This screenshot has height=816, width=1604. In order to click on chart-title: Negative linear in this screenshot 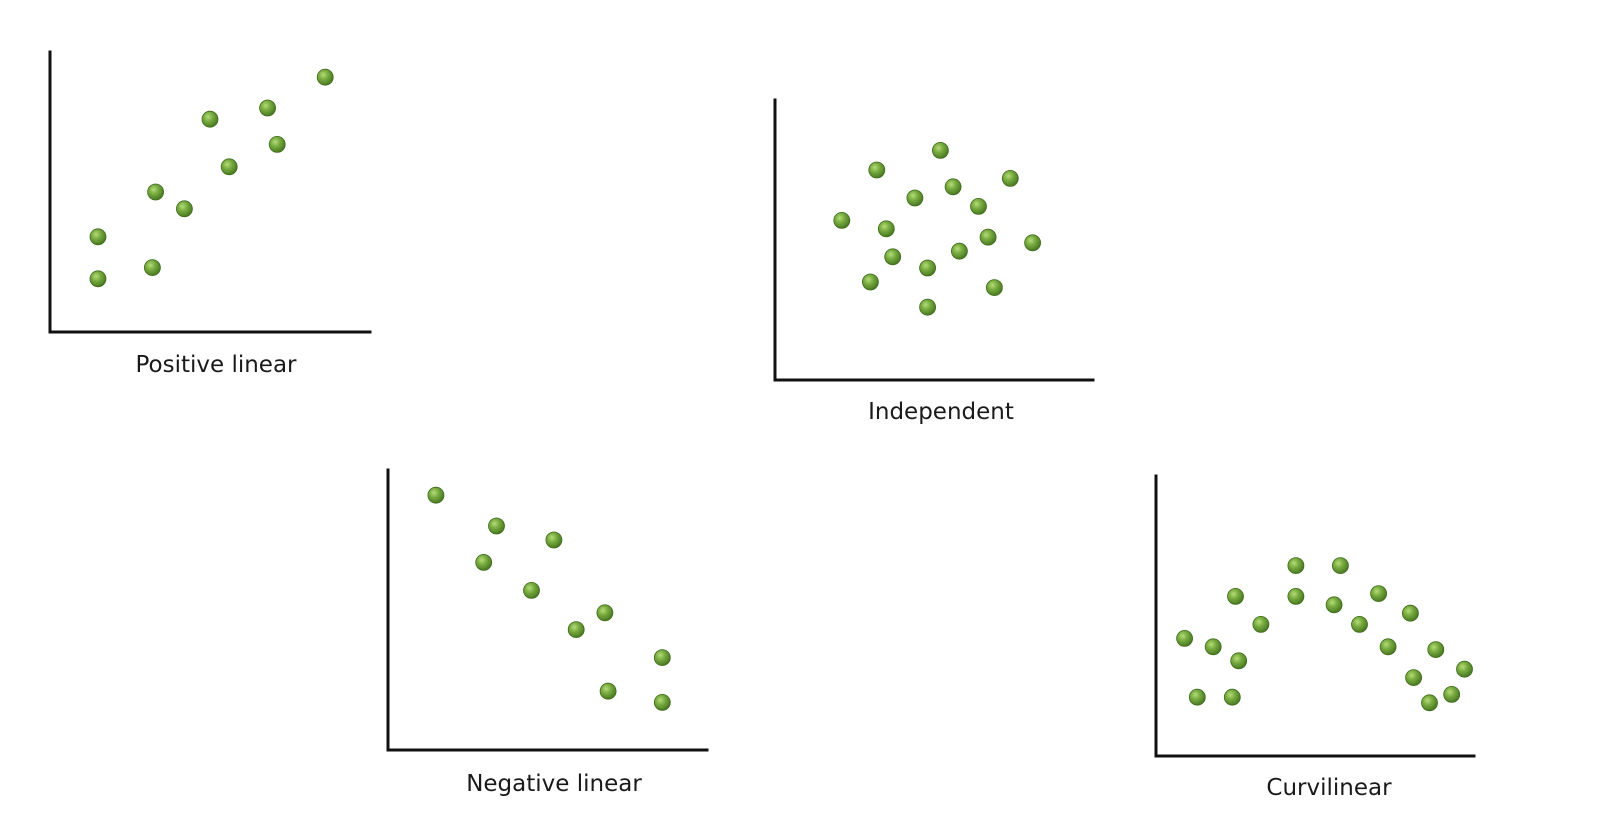, I will do `click(554, 784)`.